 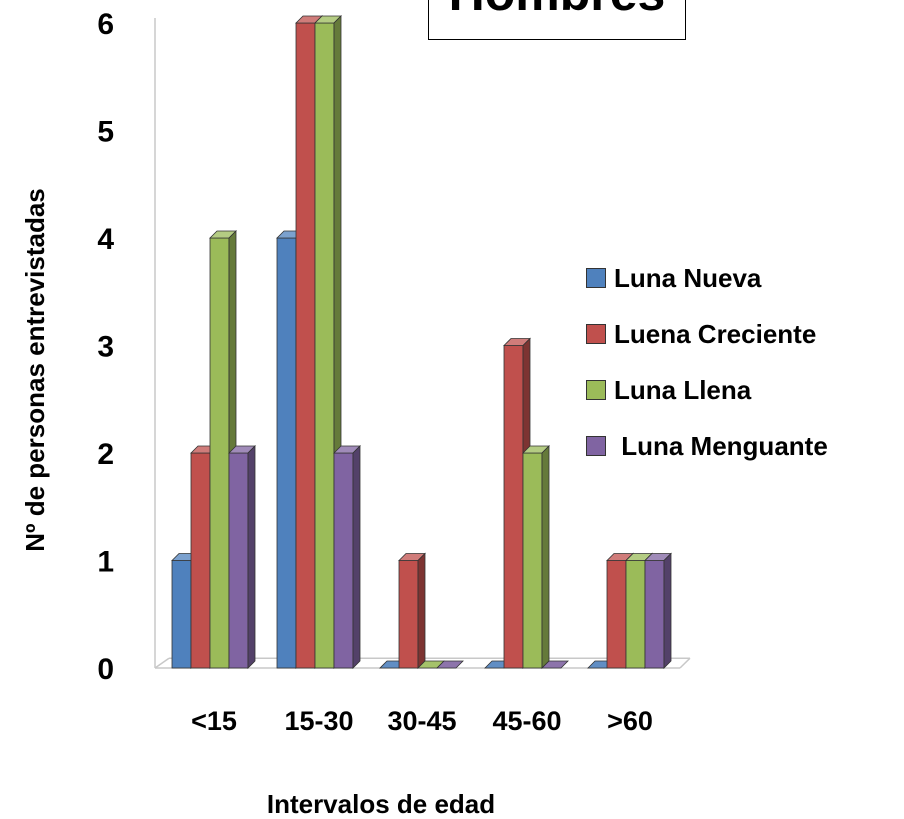 I want to click on legend-label: Luna Llena, so click(x=683, y=389).